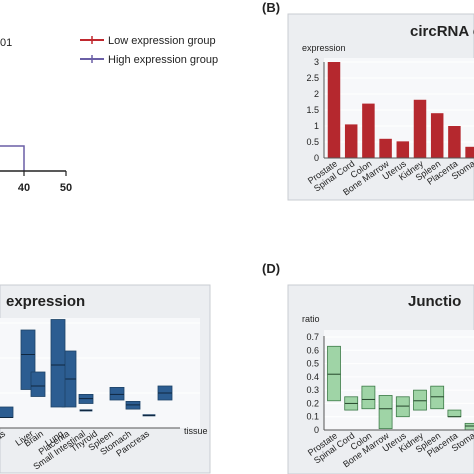 This screenshot has width=474, height=474. Describe the element at coordinates (316, 430) in the screenshot. I see `panel-d-y-tick-label: 0` at that location.